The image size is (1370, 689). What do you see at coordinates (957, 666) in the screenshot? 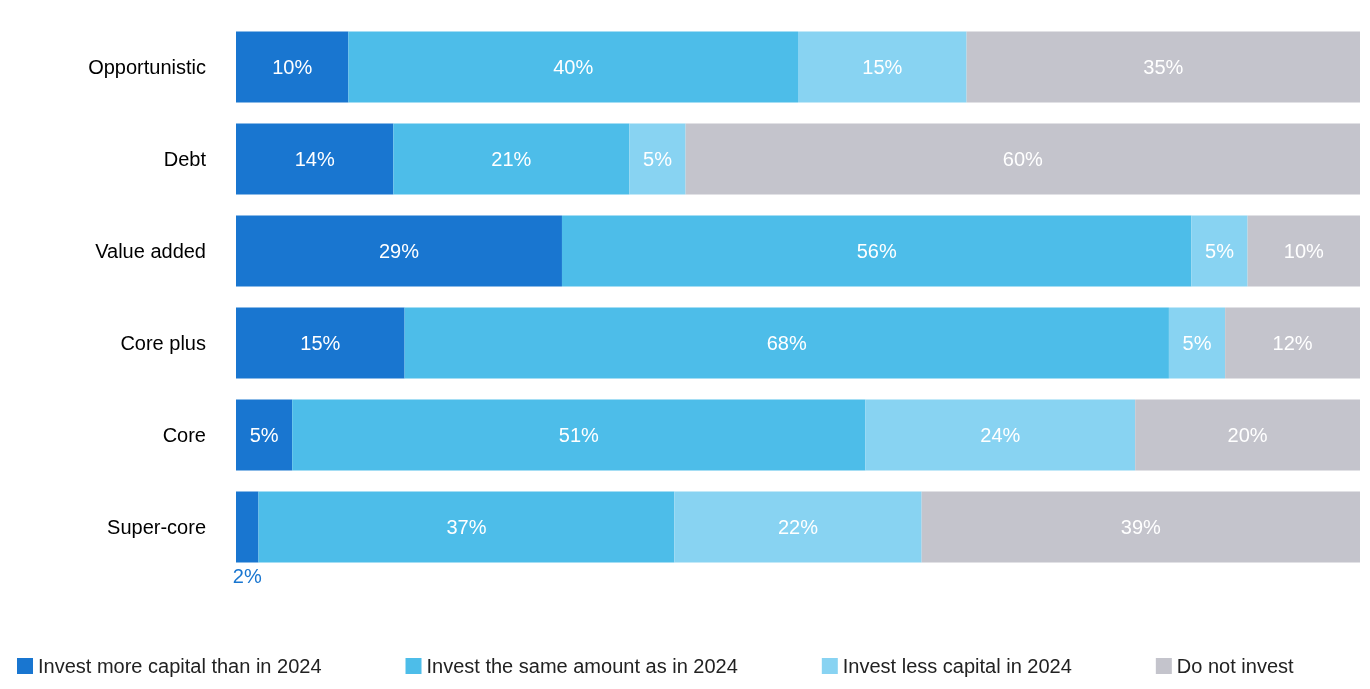
I see `legend-label: Invest less capital in 2024` at bounding box center [957, 666].